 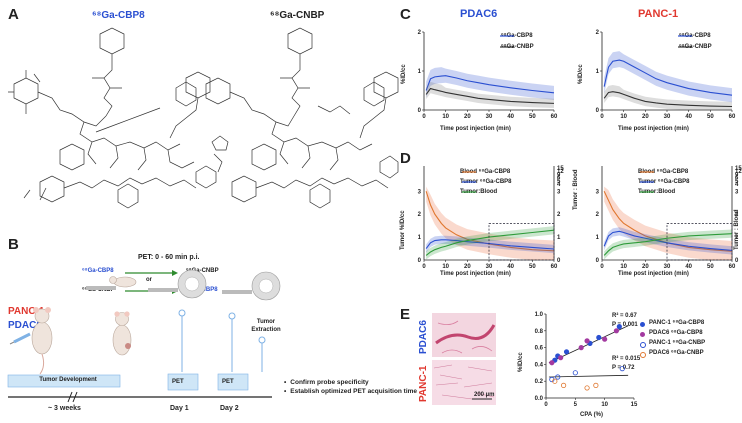 I want to click on mouse-tumor-icon, so click(x=122, y=333).